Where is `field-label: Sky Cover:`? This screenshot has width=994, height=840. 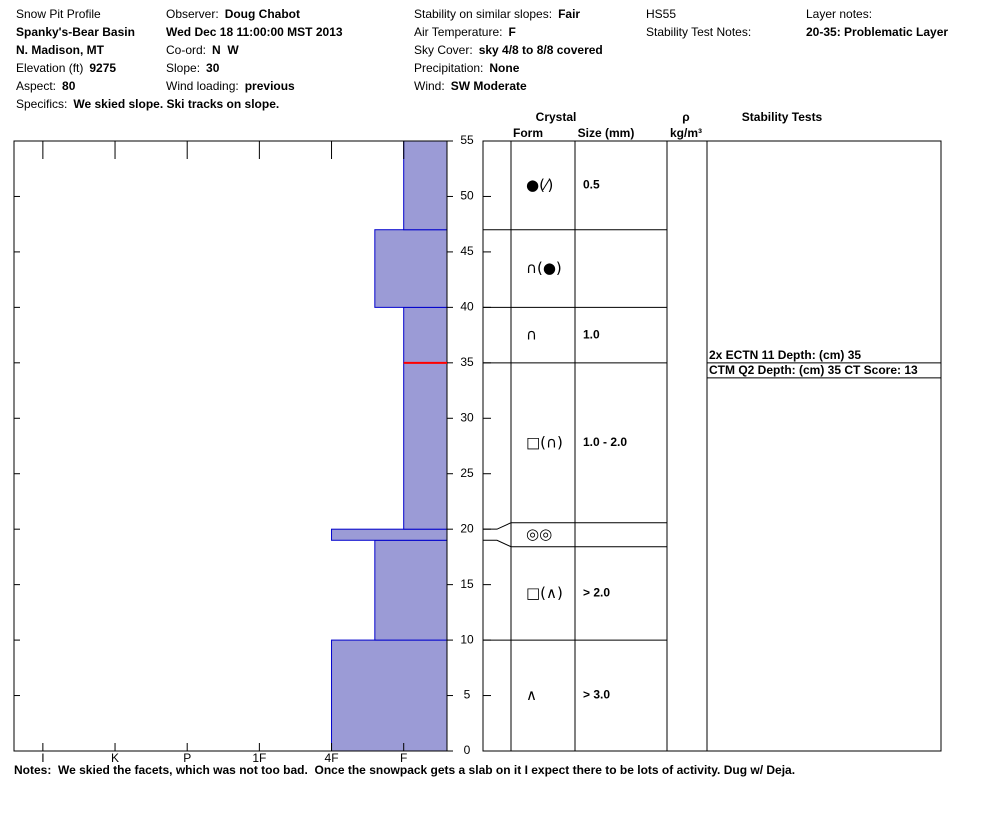 field-label: Sky Cover: is located at coordinates (443, 50).